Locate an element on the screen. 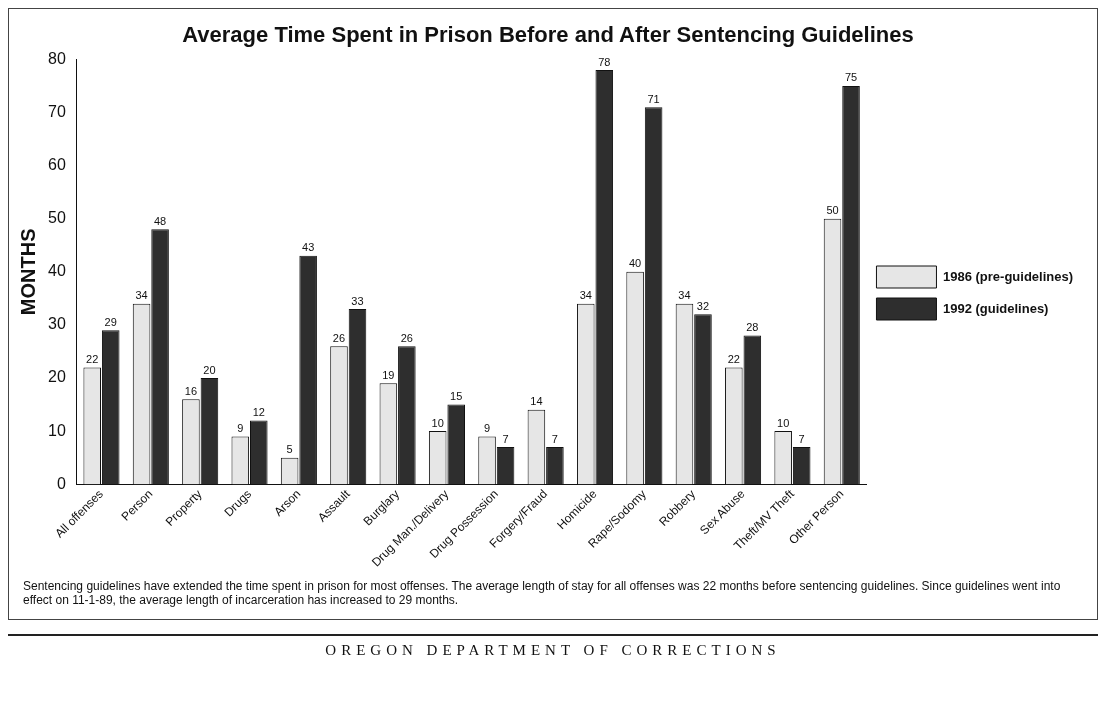 This screenshot has height=721, width=1111. y-tick-label: 40 is located at coordinates (57, 271).